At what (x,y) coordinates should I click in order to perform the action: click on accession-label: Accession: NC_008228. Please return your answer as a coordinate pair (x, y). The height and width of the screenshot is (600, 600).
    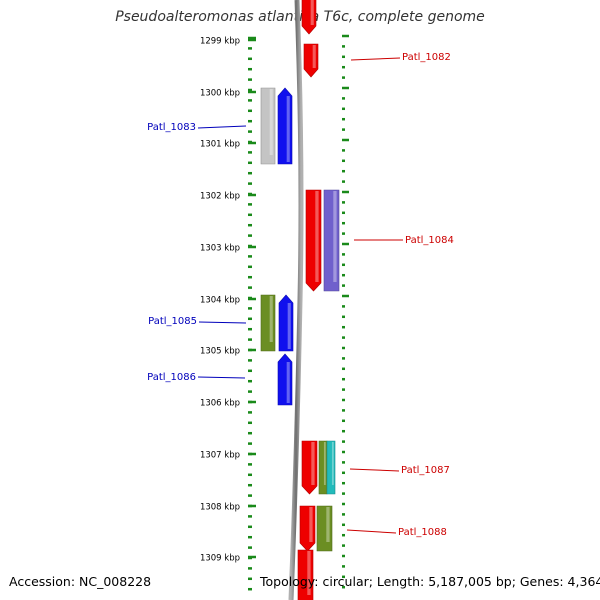
    Looking at the image, I should click on (80, 581).